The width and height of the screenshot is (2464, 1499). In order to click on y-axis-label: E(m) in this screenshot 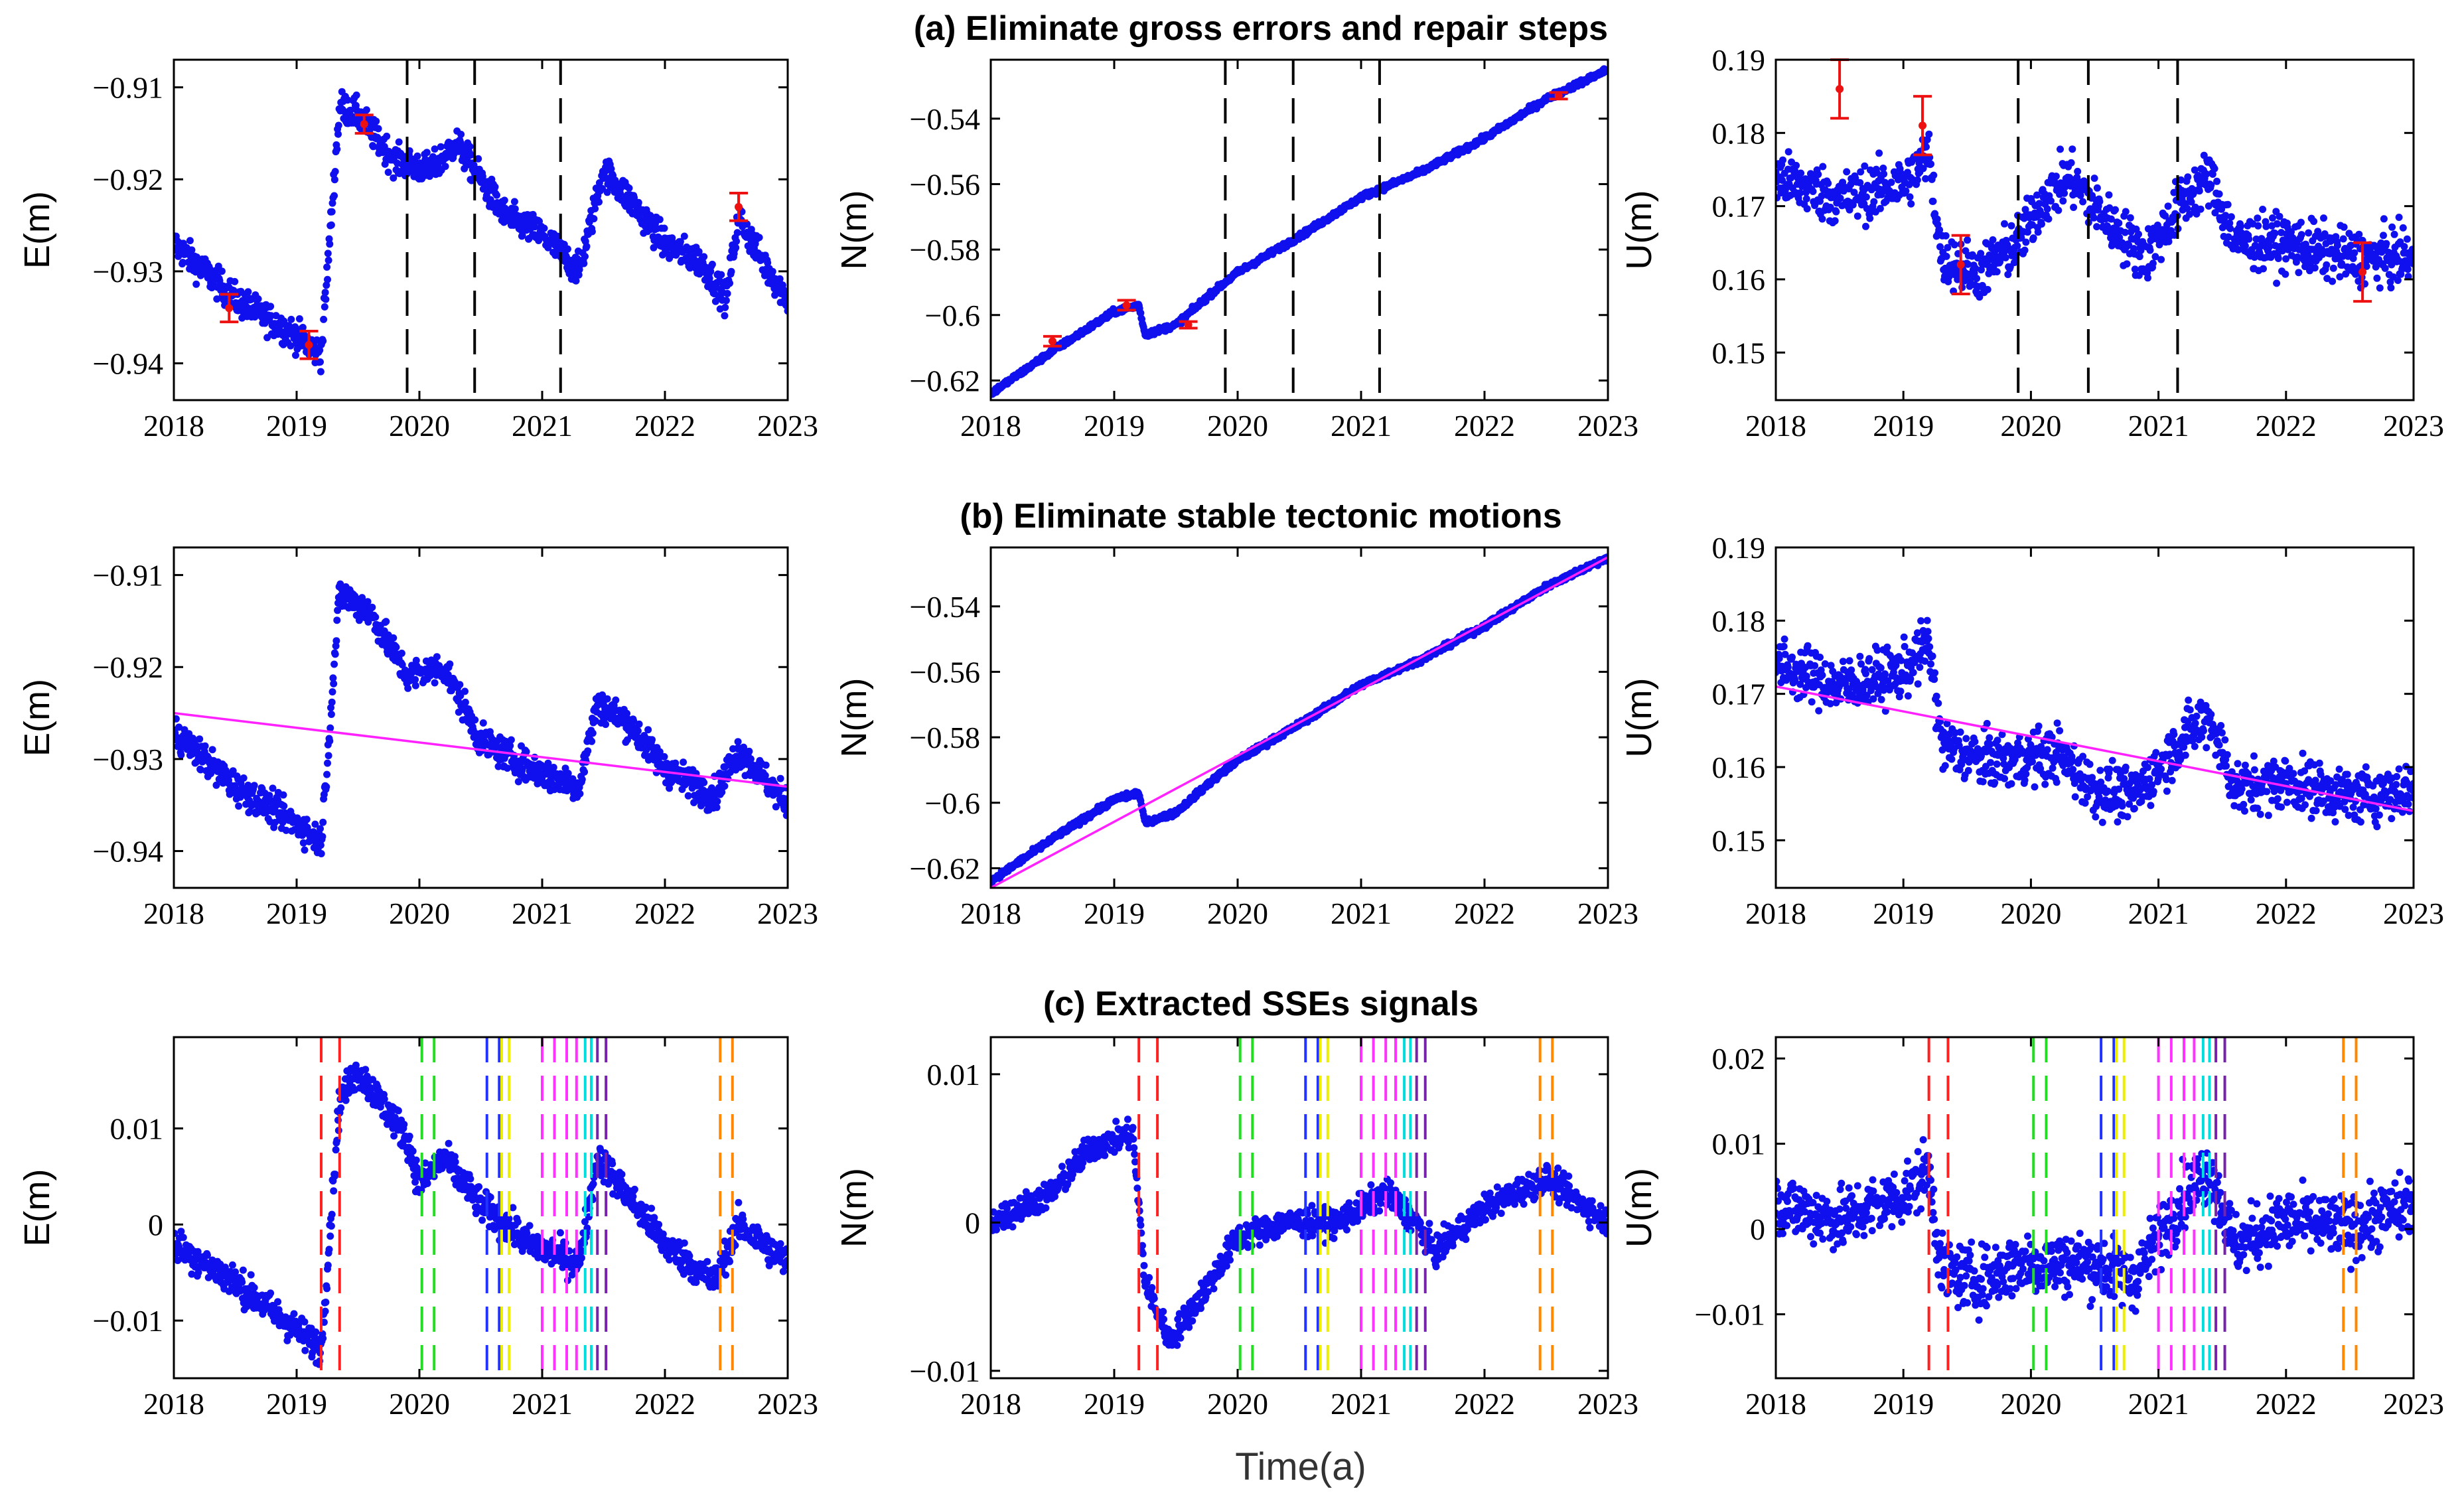, I will do `click(37, 230)`.